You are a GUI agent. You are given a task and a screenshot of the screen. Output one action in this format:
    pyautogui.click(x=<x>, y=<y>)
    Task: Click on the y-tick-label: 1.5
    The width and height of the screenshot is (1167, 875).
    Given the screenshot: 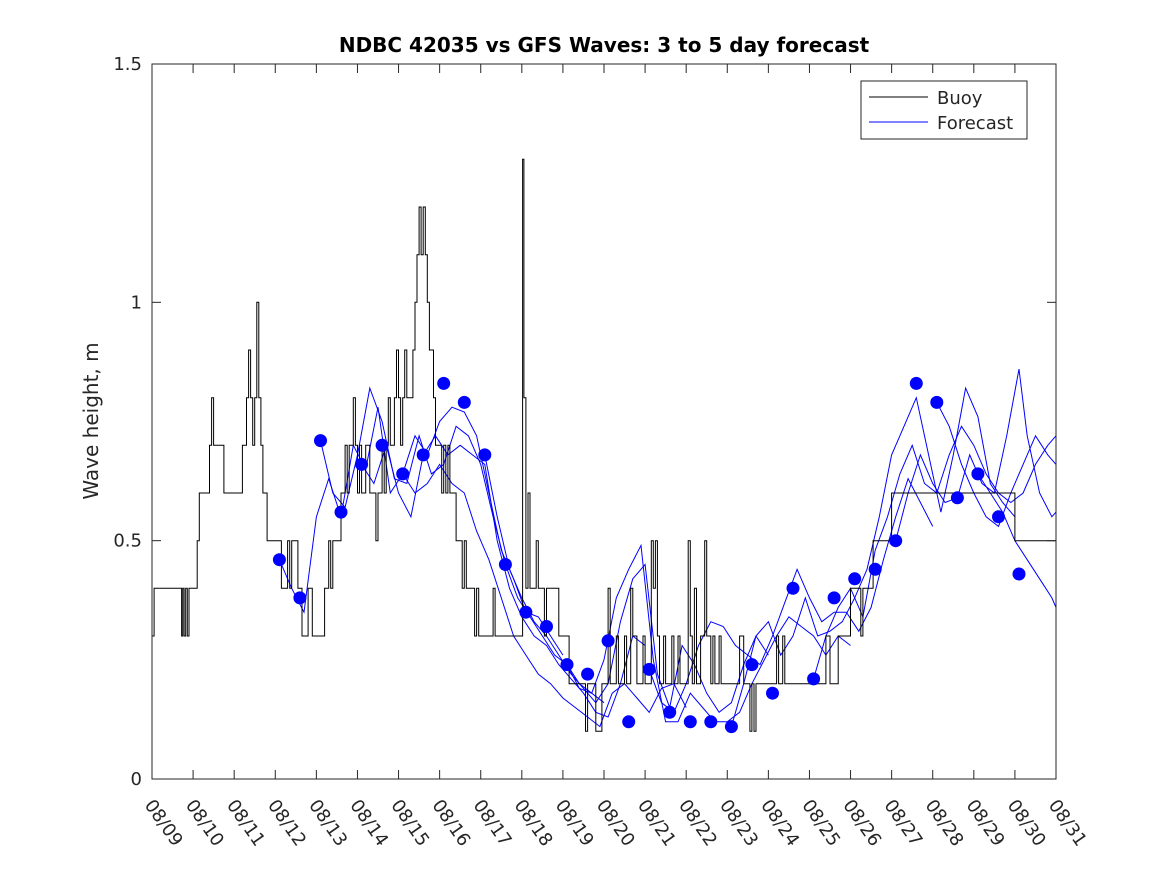 What is the action you would take?
    pyautogui.click(x=127, y=64)
    